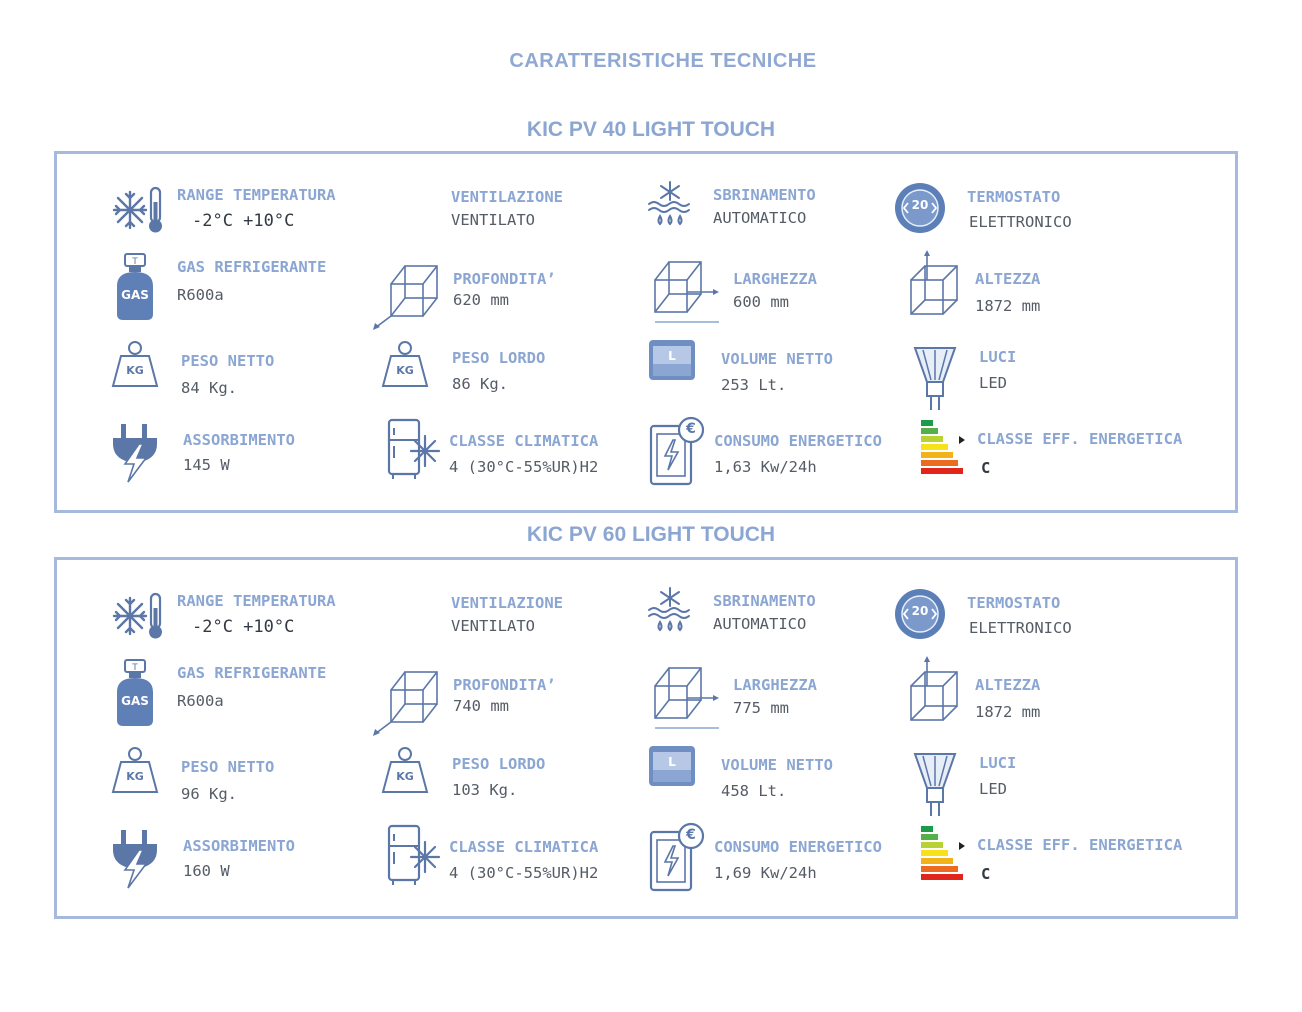 The image size is (1302, 1012). What do you see at coordinates (761, 708) in the screenshot?
I see `spec-value: 775 mm` at bounding box center [761, 708].